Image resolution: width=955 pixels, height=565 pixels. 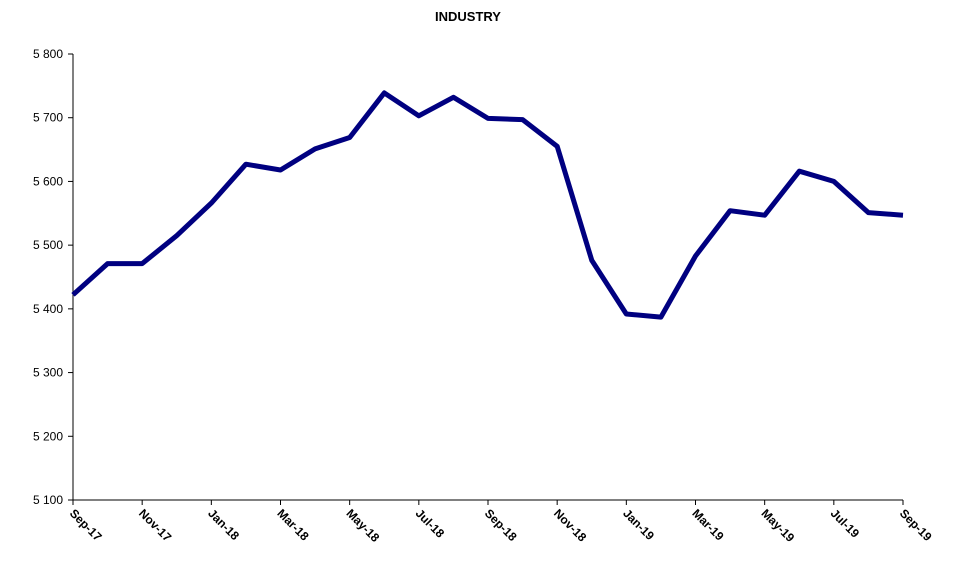 I want to click on x-tick-label: Nov-17, so click(x=155, y=525).